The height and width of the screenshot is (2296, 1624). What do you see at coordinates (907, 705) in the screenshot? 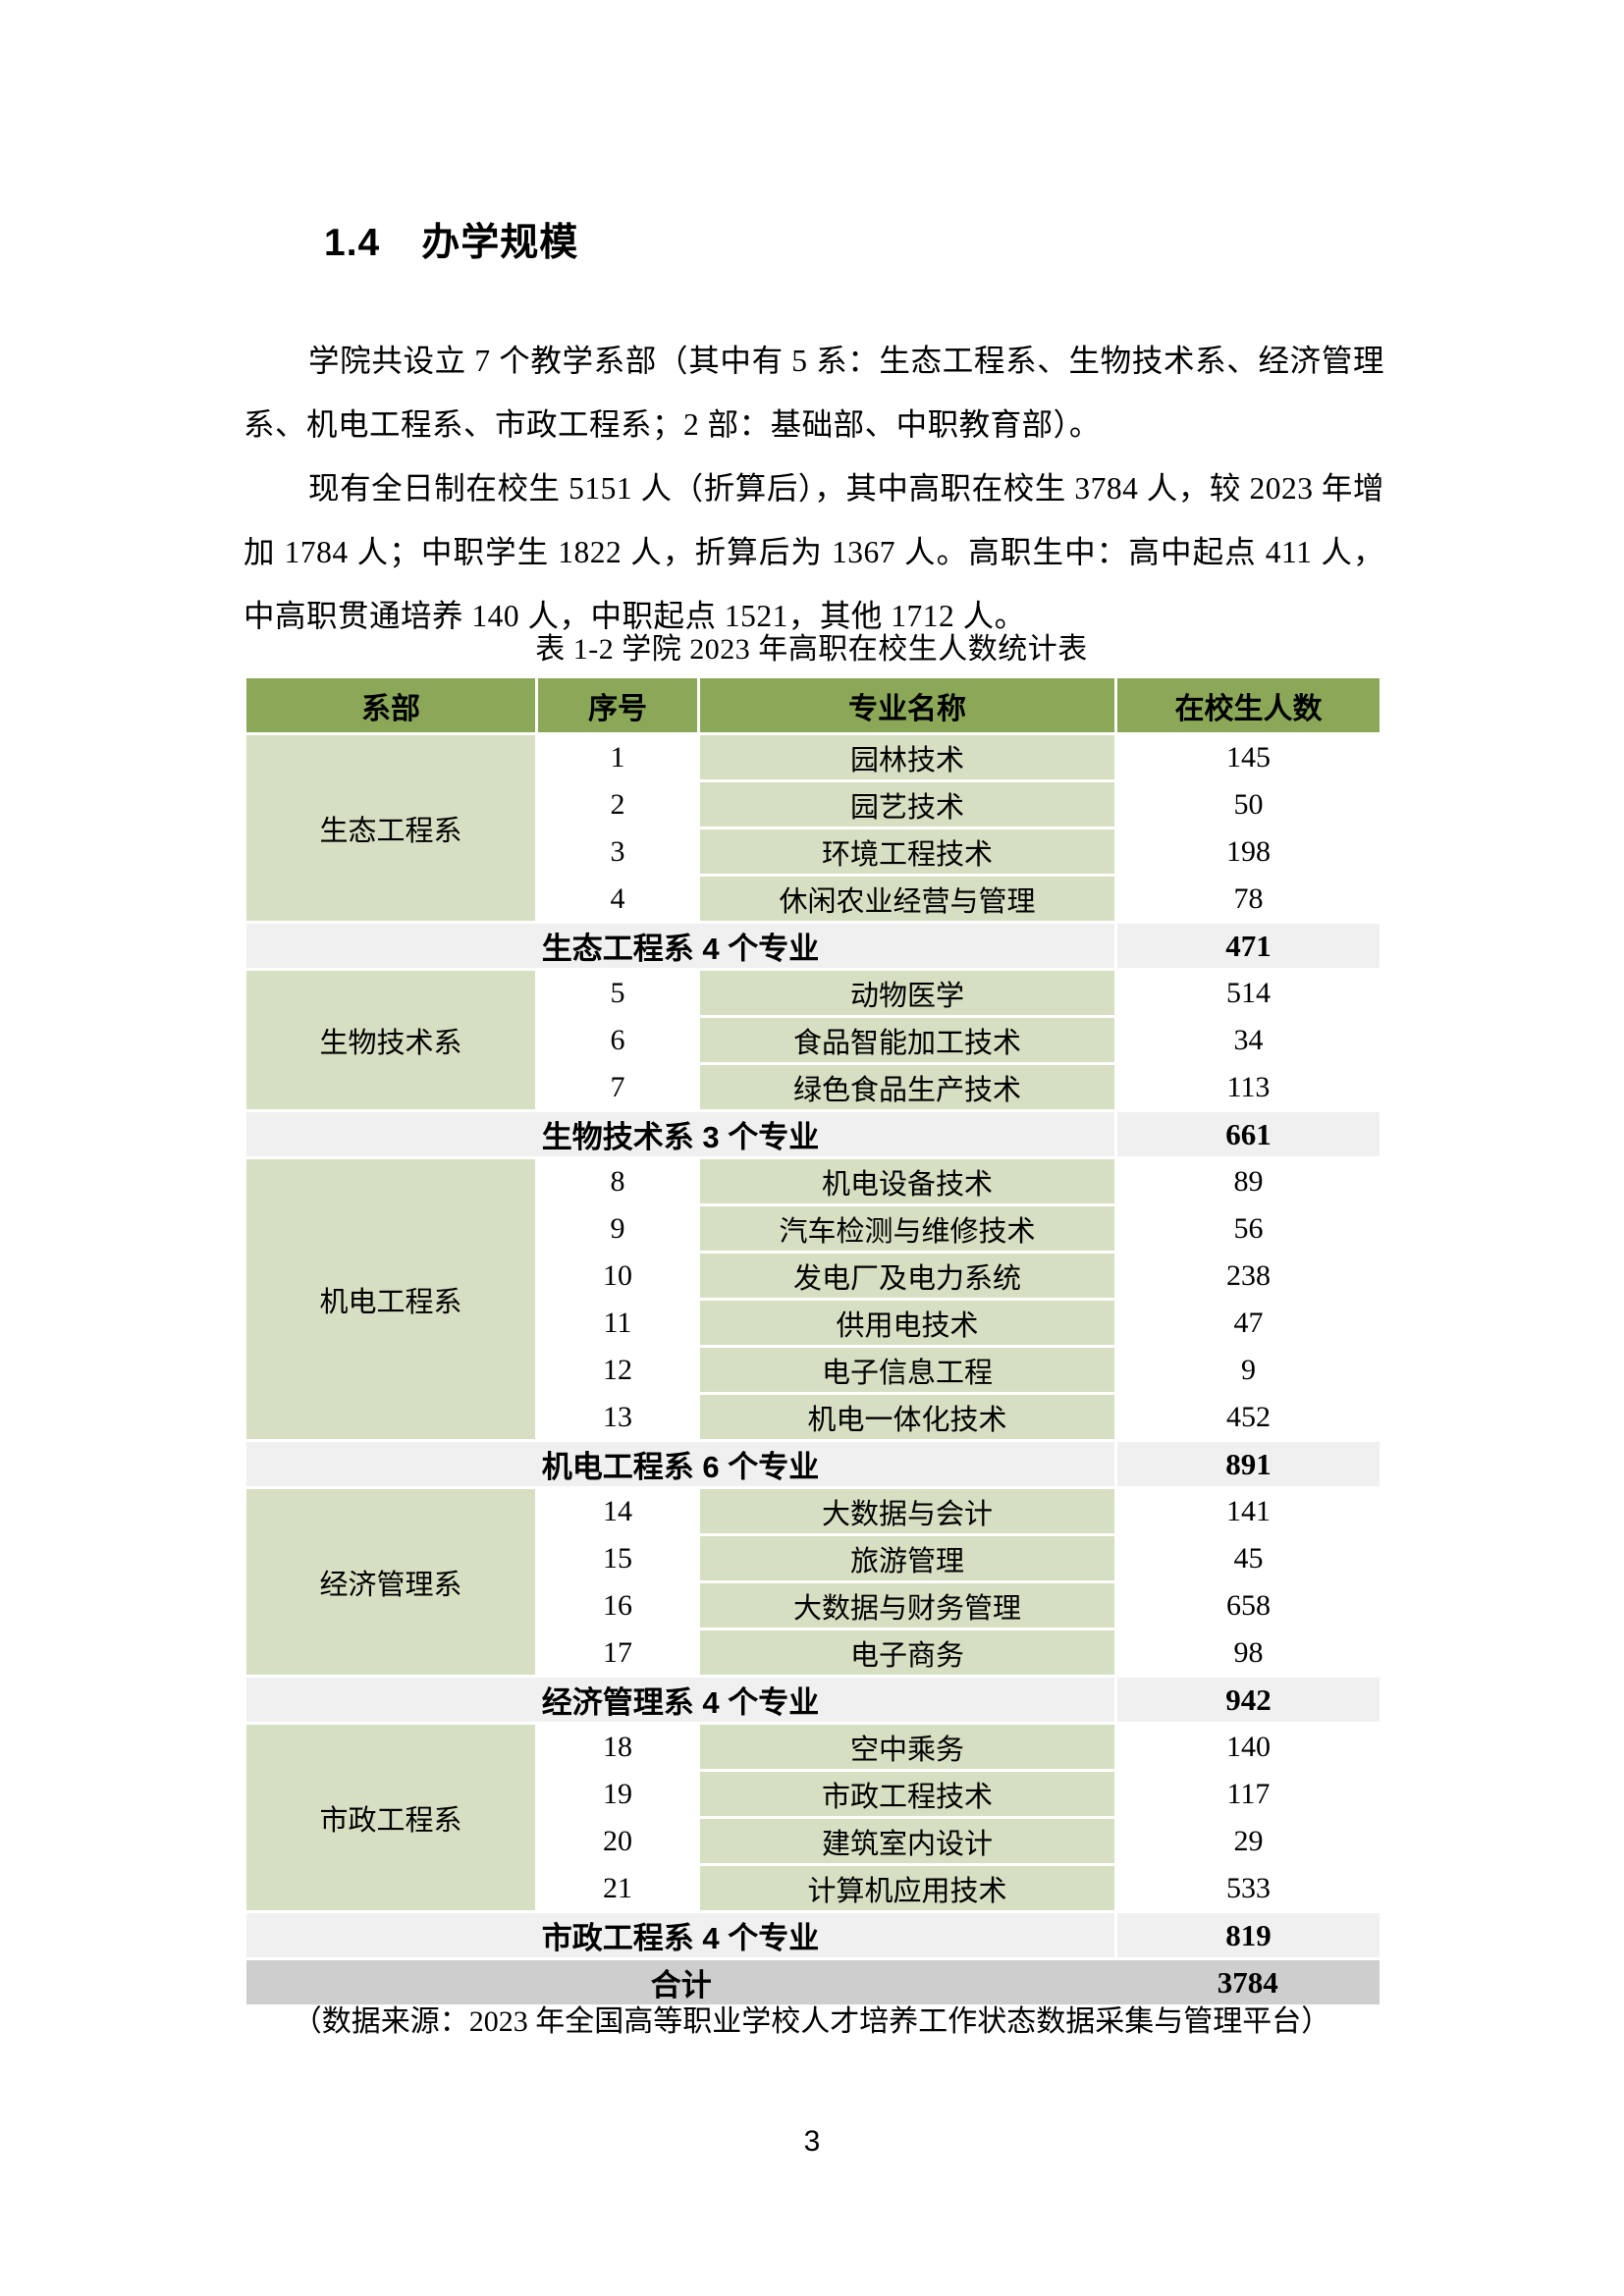
I see `col-header-major: 专业名称` at bounding box center [907, 705].